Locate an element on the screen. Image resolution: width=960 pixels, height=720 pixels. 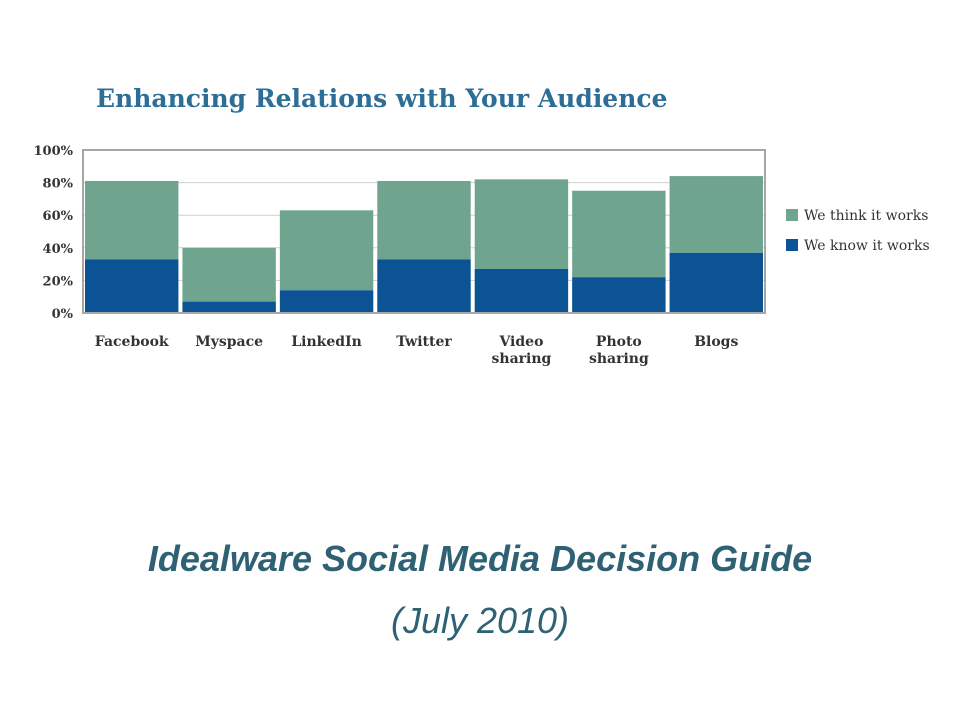
legend-label: We know it works is located at coordinates (867, 246).